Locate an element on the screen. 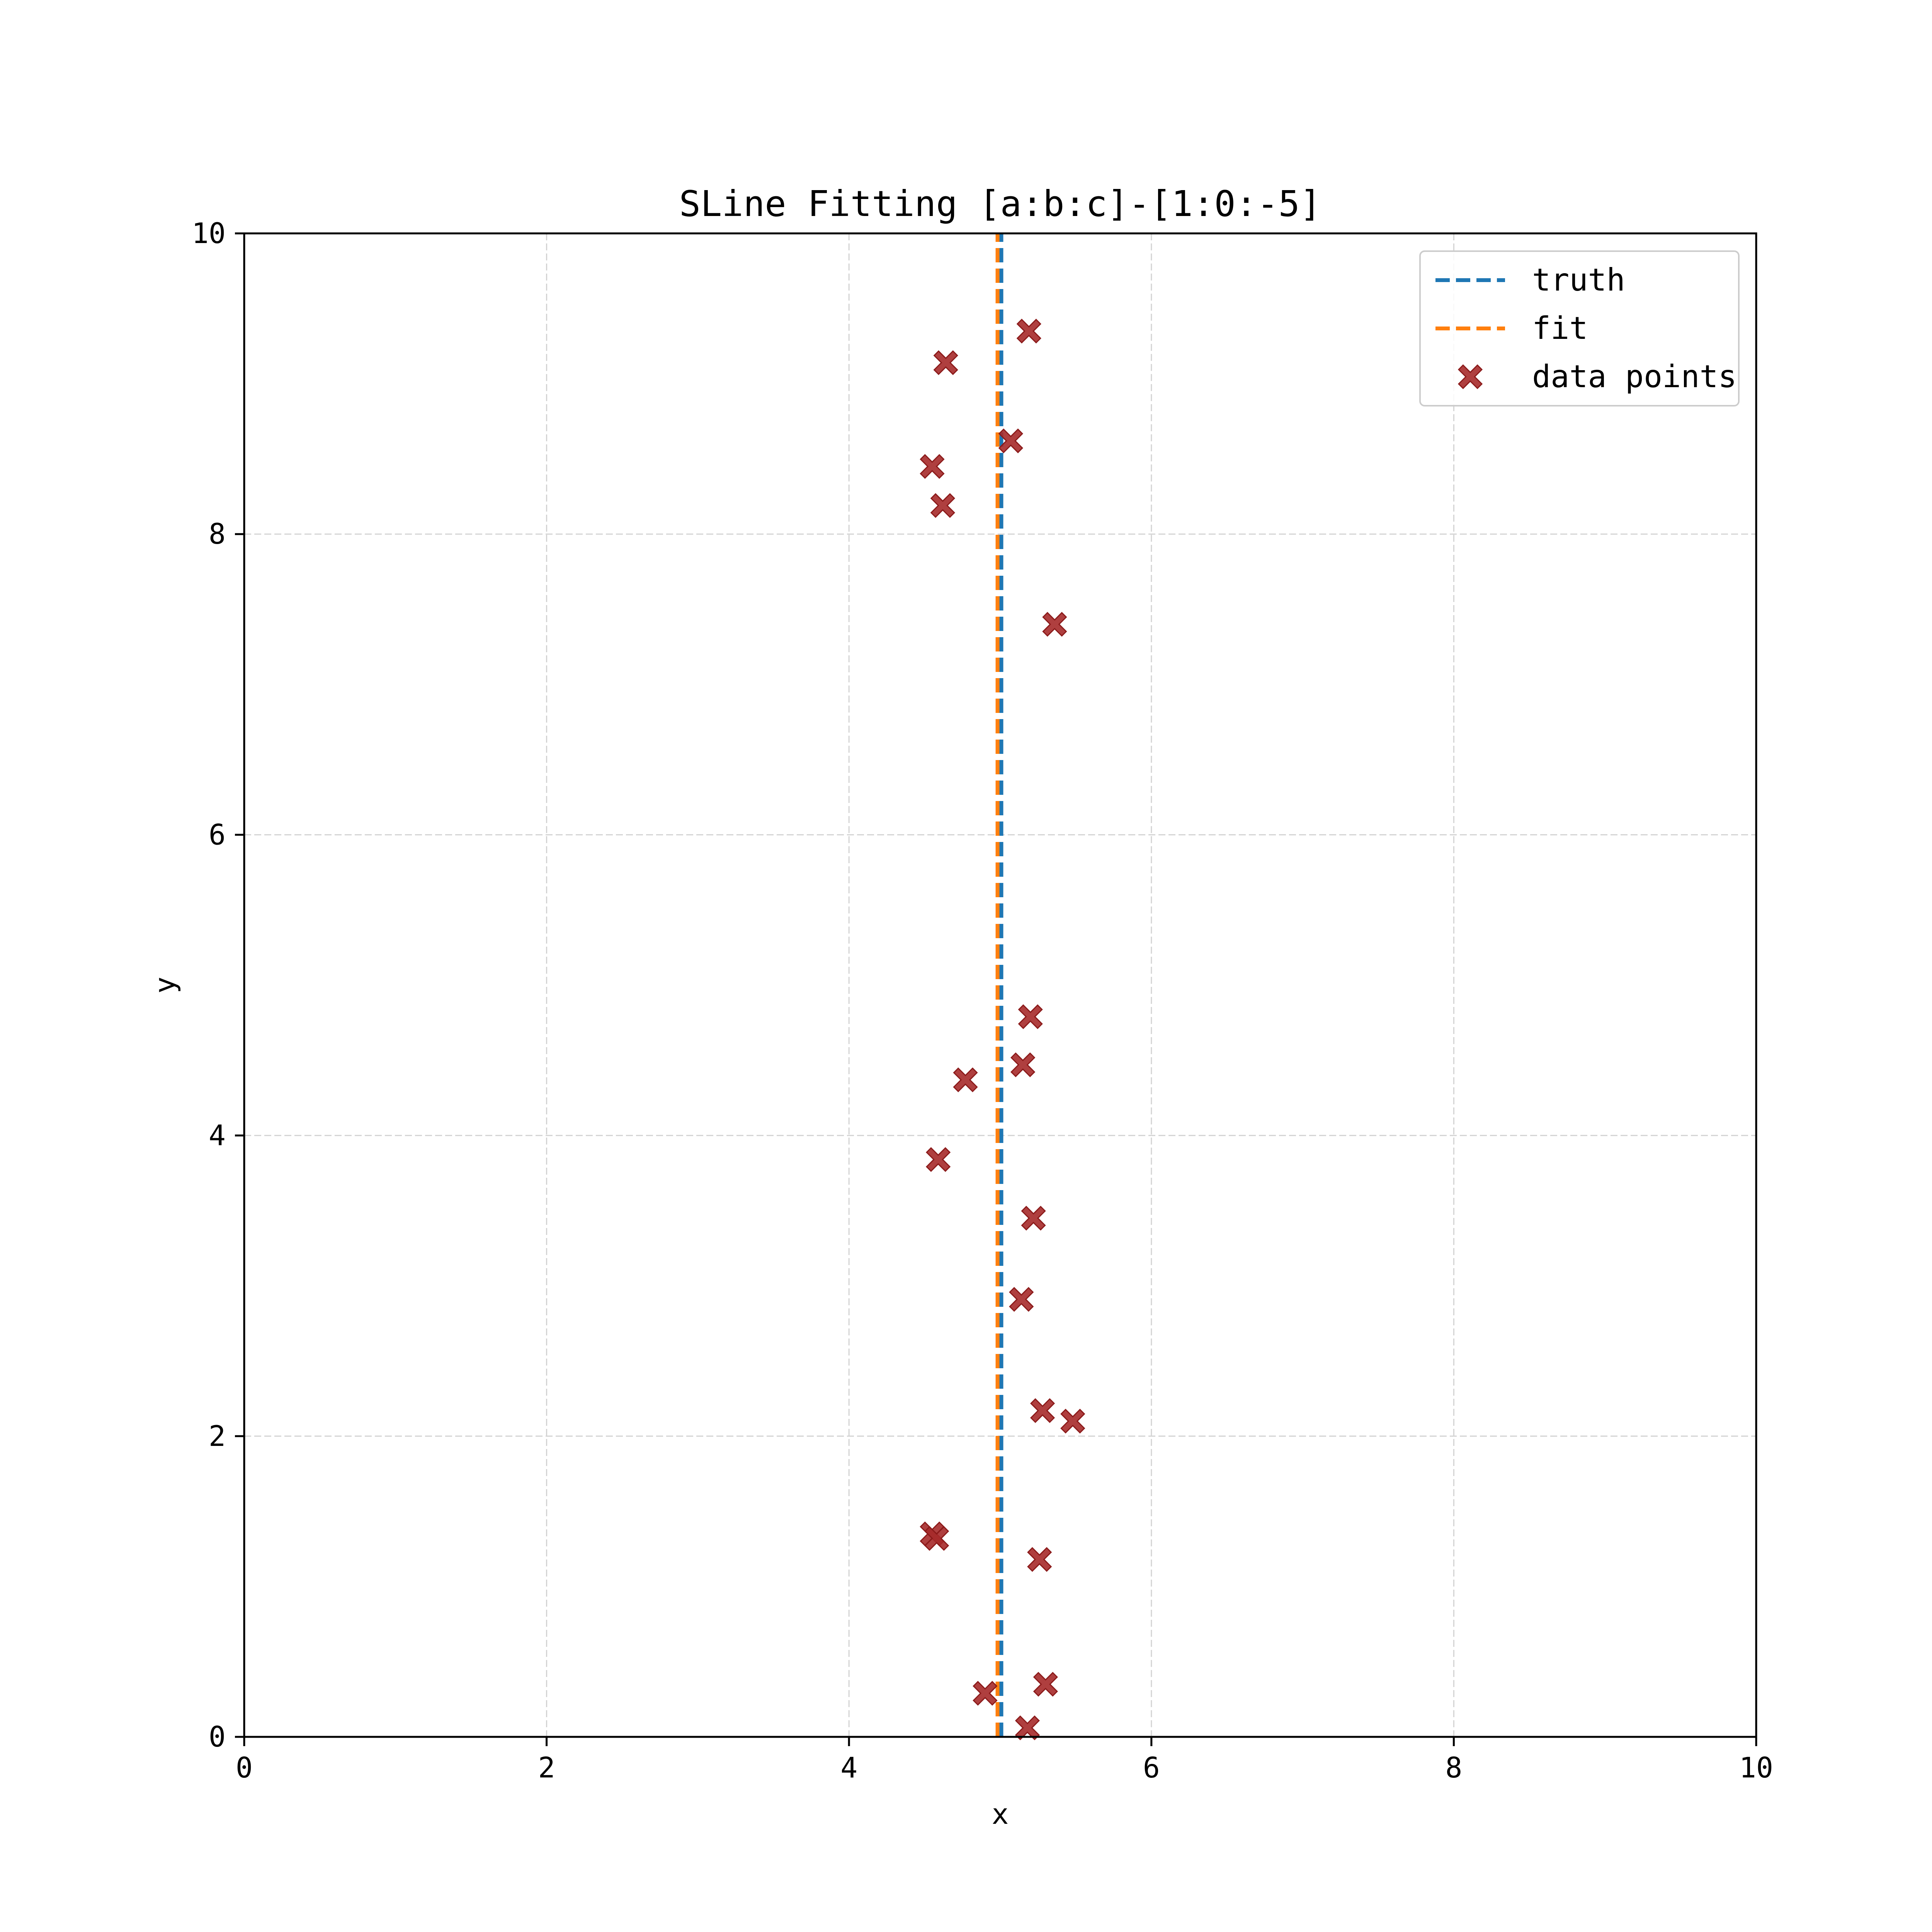 Image resolution: width=1932 pixels, height=1932 pixels. x-tick-label: 10 is located at coordinates (1756, 1768).